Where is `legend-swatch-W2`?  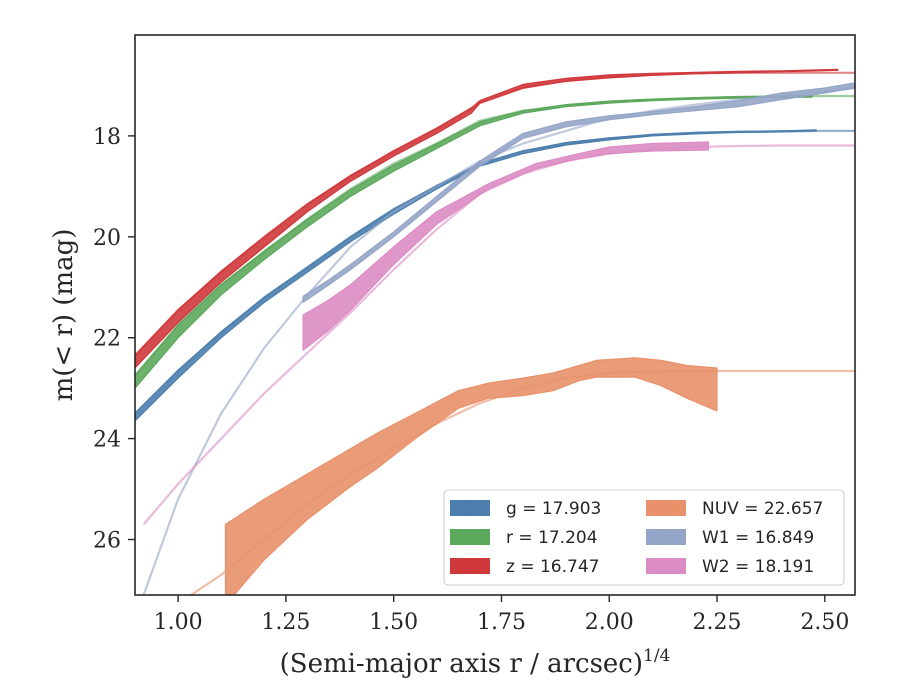
legend-swatch-W2 is located at coordinates (666, 566).